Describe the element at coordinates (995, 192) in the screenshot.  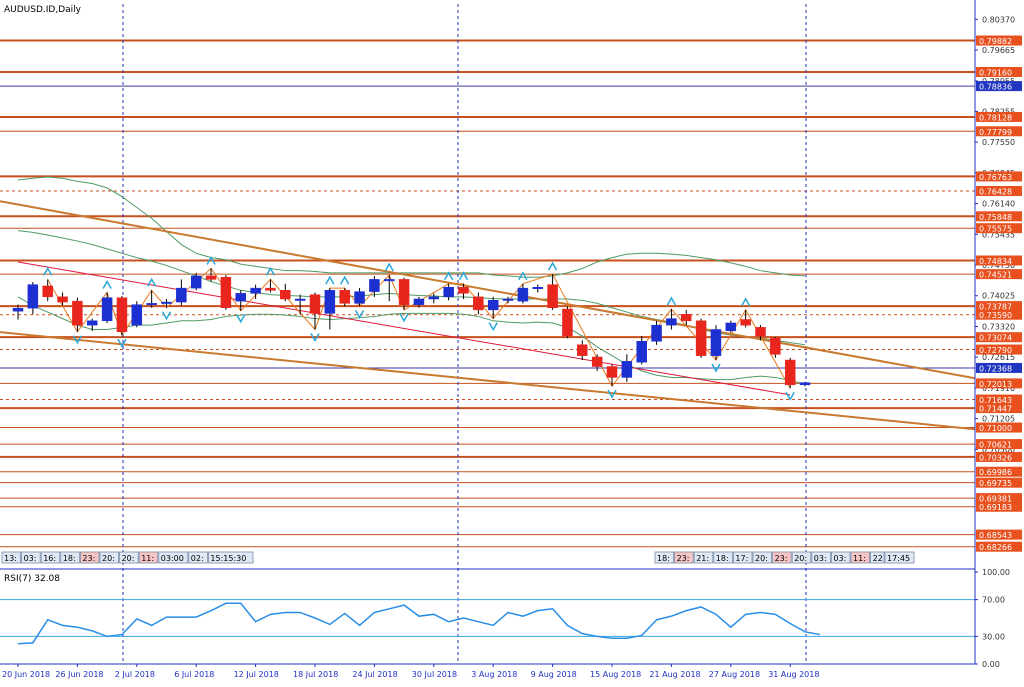
I see `price-level-tag-text: 0.76428` at that location.